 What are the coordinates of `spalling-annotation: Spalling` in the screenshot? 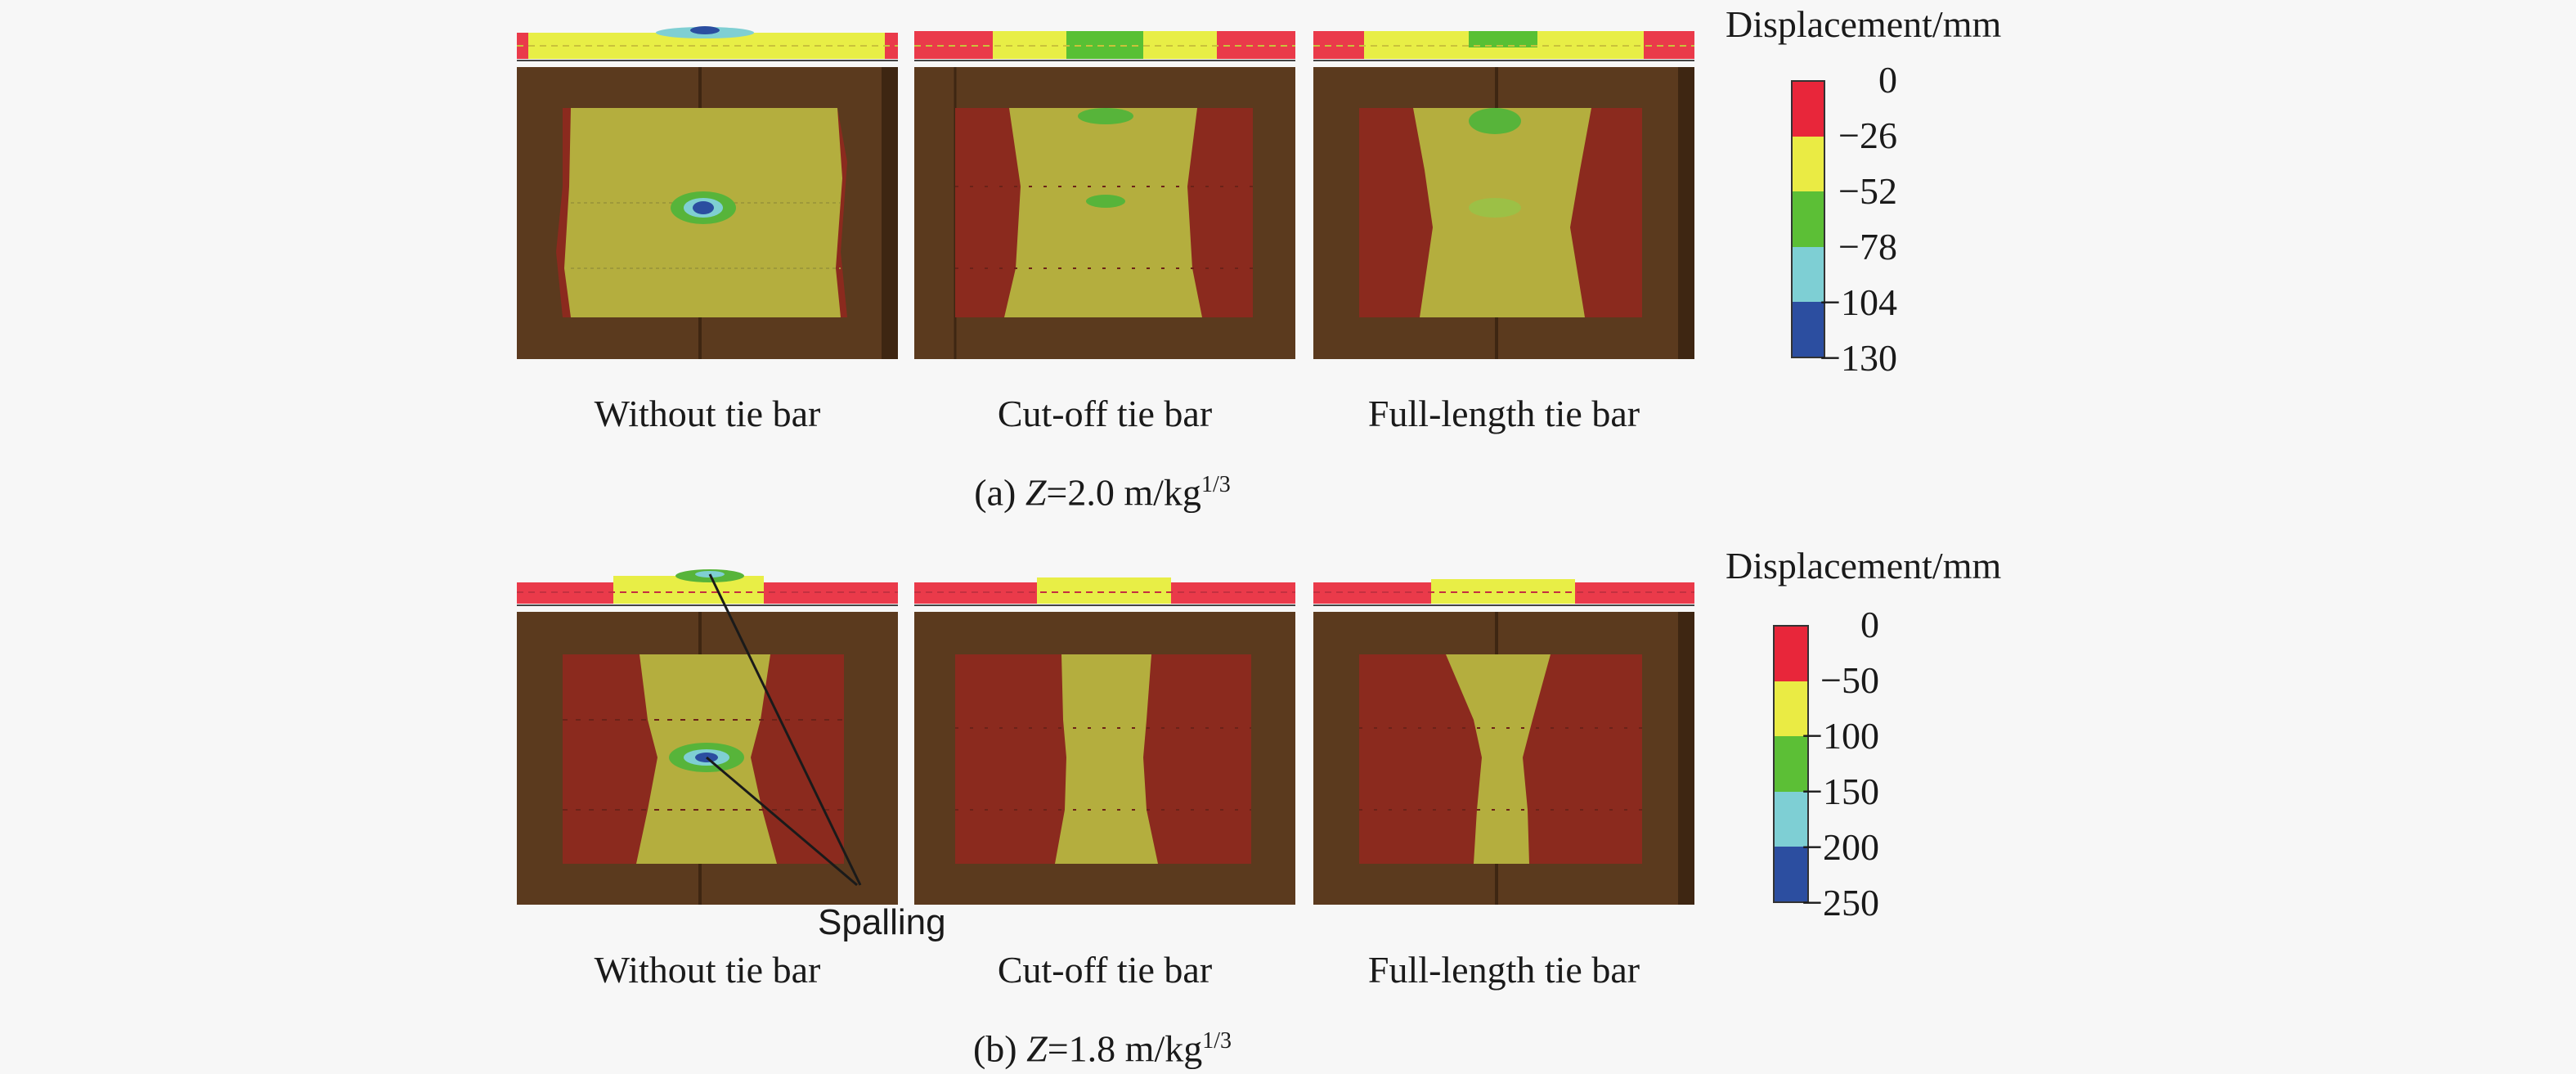 It's located at (882, 922).